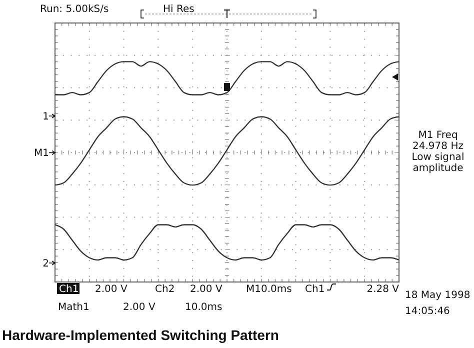  I want to click on text: M1 Freq 24.978 Hz Low signal amplitude, so click(438, 152).